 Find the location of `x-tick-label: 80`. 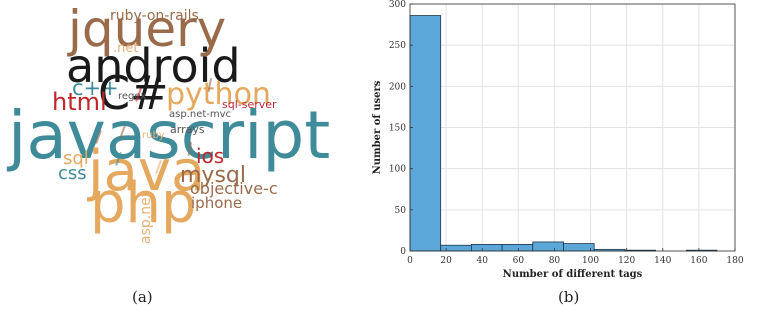

x-tick-label: 80 is located at coordinates (555, 261).